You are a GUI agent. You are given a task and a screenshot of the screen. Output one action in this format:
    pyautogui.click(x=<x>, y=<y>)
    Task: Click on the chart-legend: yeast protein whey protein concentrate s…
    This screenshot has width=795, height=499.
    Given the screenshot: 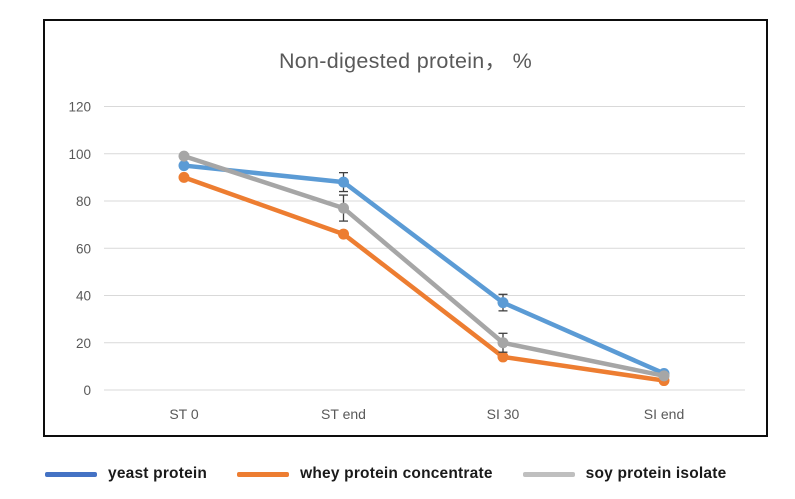 What is the action you would take?
    pyautogui.click(x=397, y=474)
    